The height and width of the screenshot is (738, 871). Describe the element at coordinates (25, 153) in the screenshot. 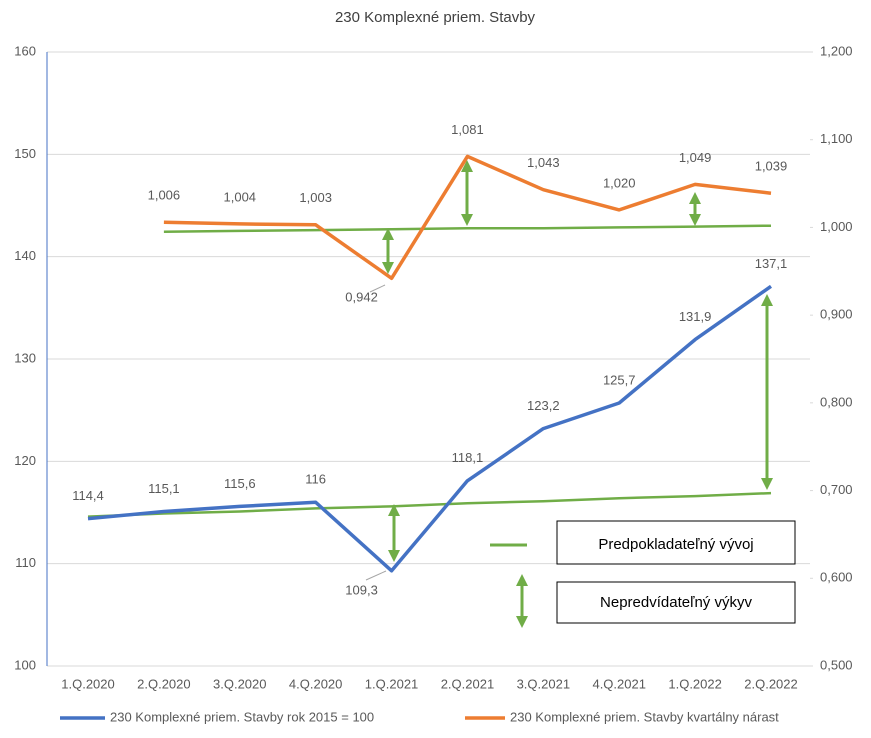

I see `y-tick-label: 150` at that location.